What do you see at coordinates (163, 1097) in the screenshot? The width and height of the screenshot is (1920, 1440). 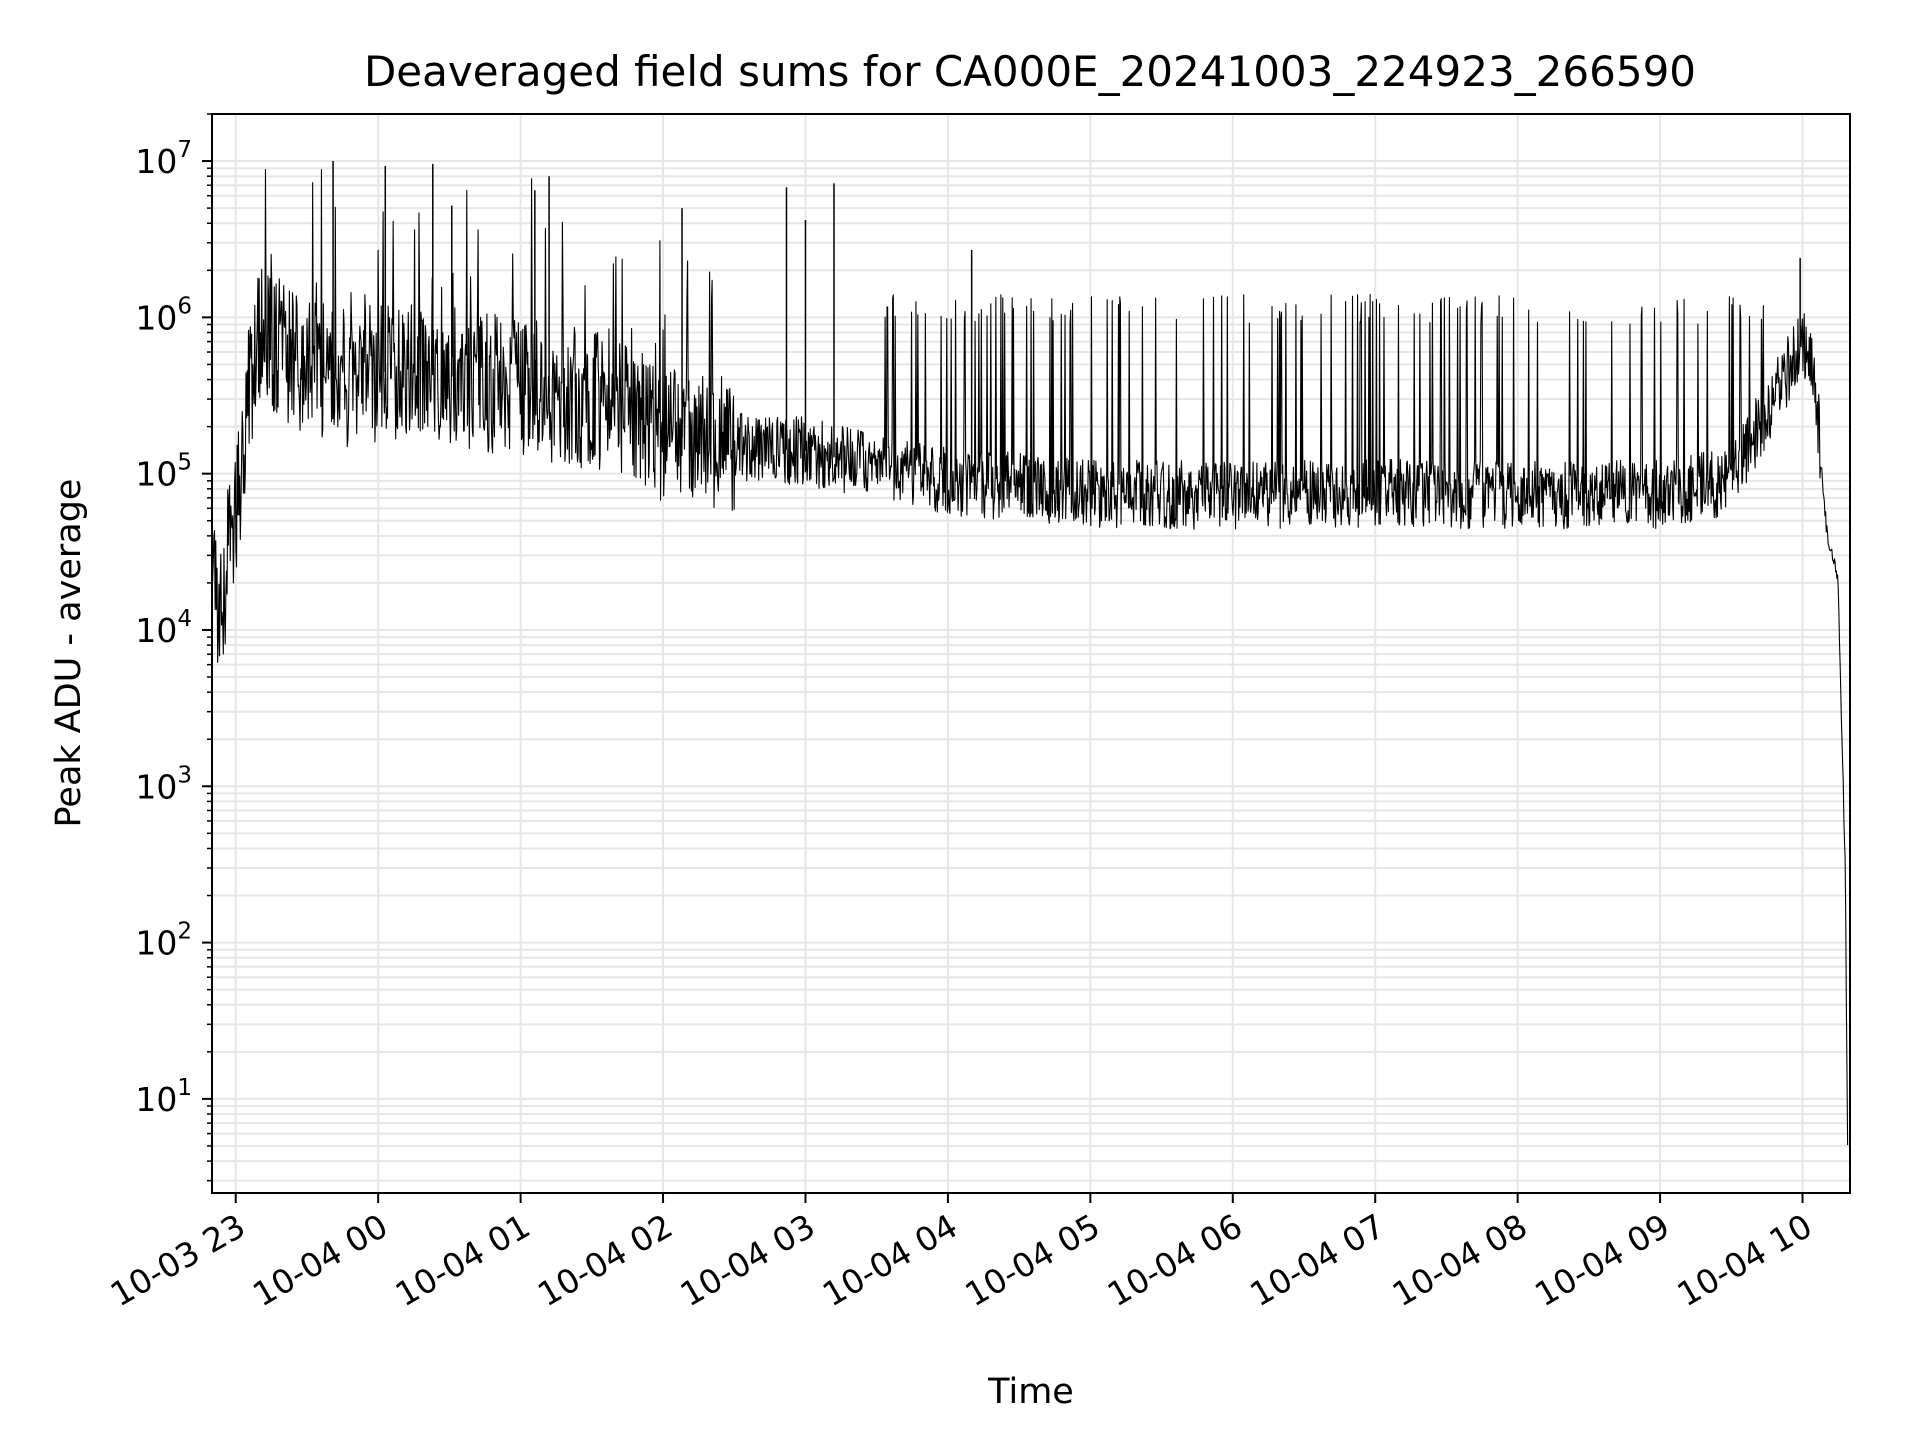 I see `y-tick-label: 10¹` at bounding box center [163, 1097].